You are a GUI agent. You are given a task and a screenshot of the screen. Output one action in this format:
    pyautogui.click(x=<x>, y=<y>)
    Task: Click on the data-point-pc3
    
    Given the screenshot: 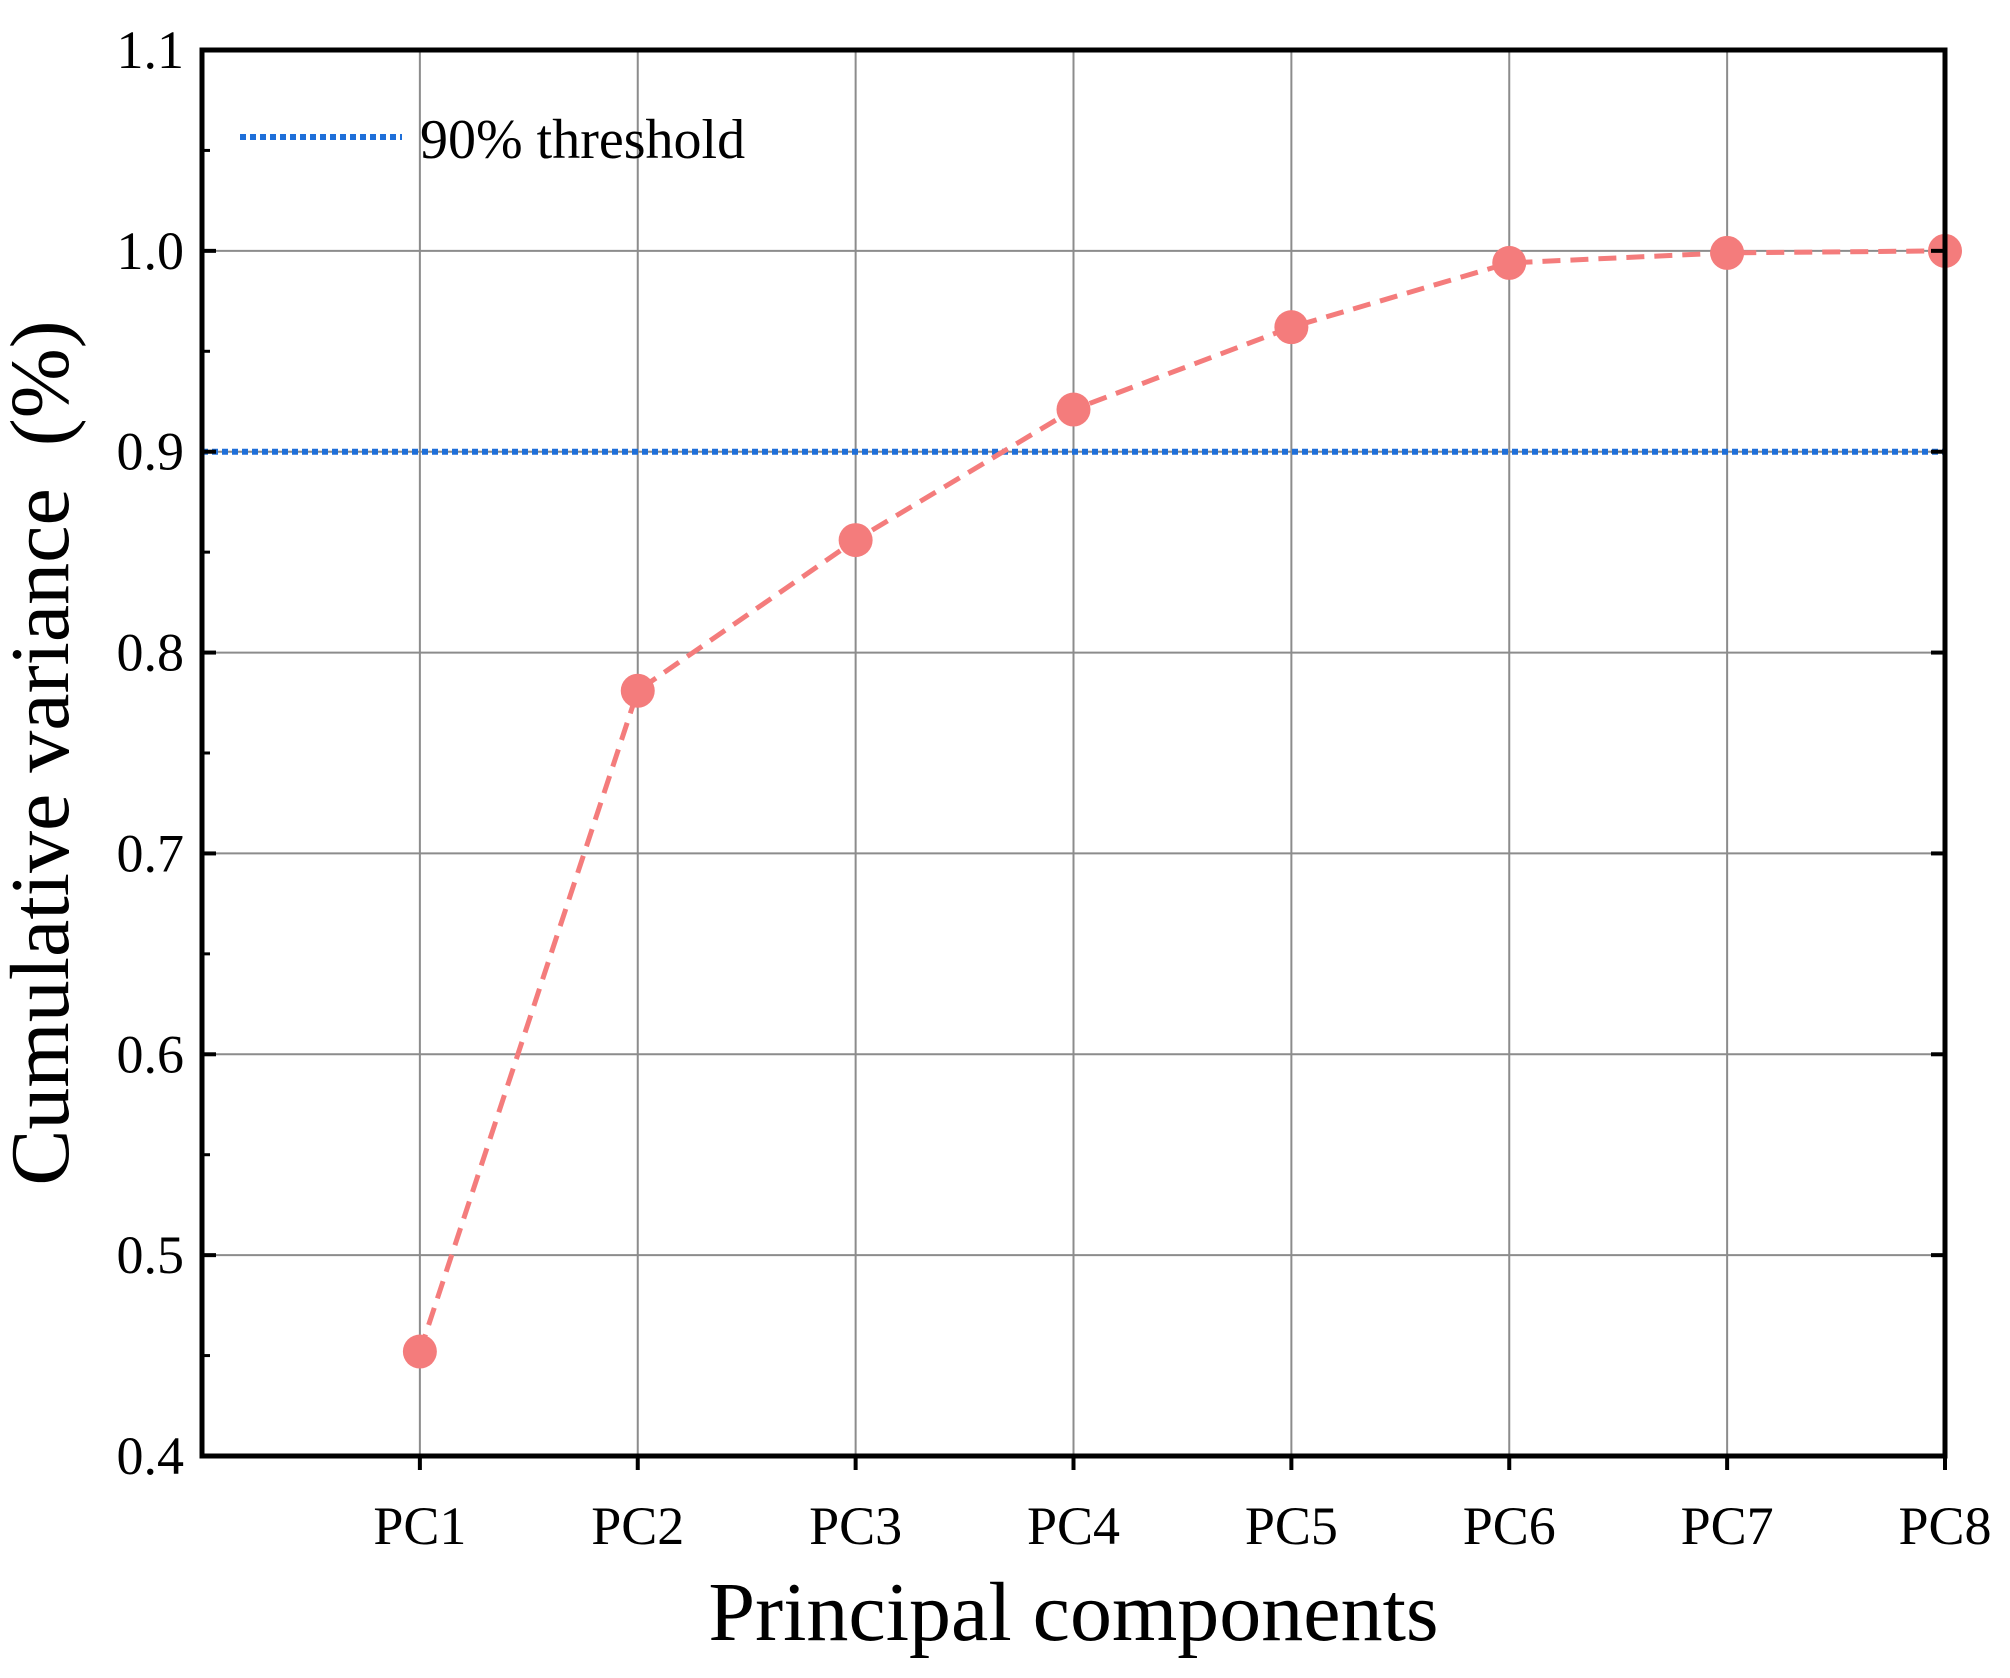 What is the action you would take?
    pyautogui.click(x=855, y=540)
    